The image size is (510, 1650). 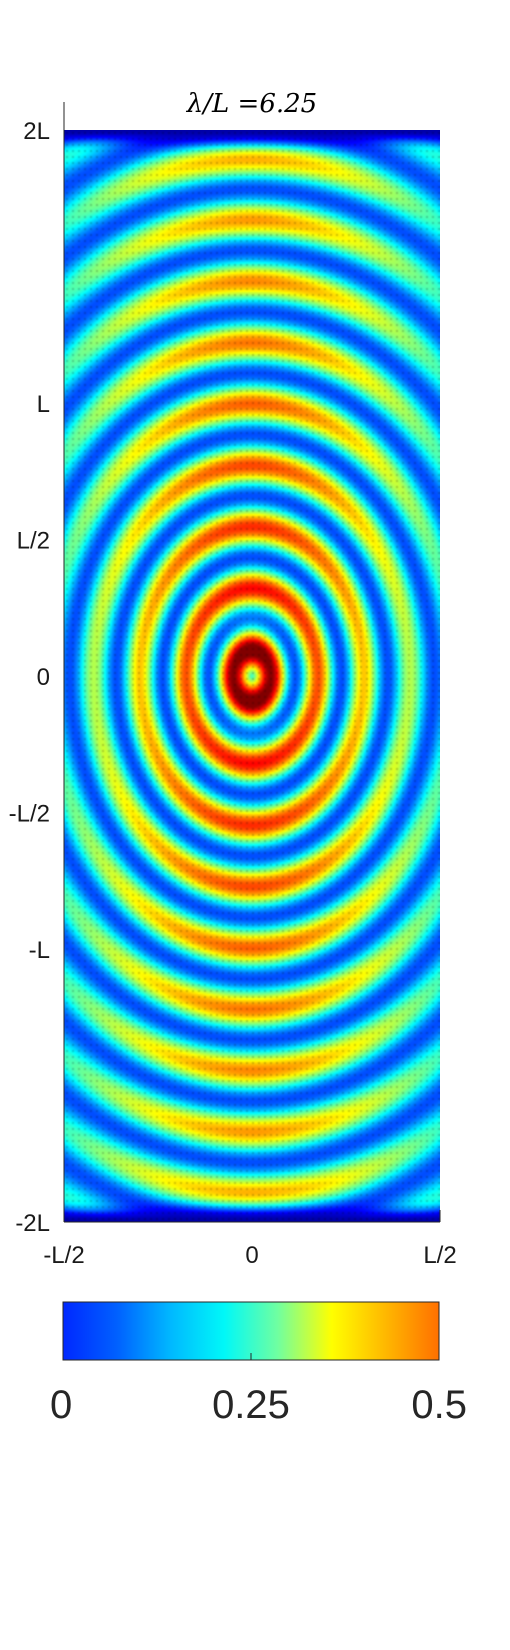 What do you see at coordinates (29, 814) in the screenshot?
I see `y-tick-label: -L/2` at bounding box center [29, 814].